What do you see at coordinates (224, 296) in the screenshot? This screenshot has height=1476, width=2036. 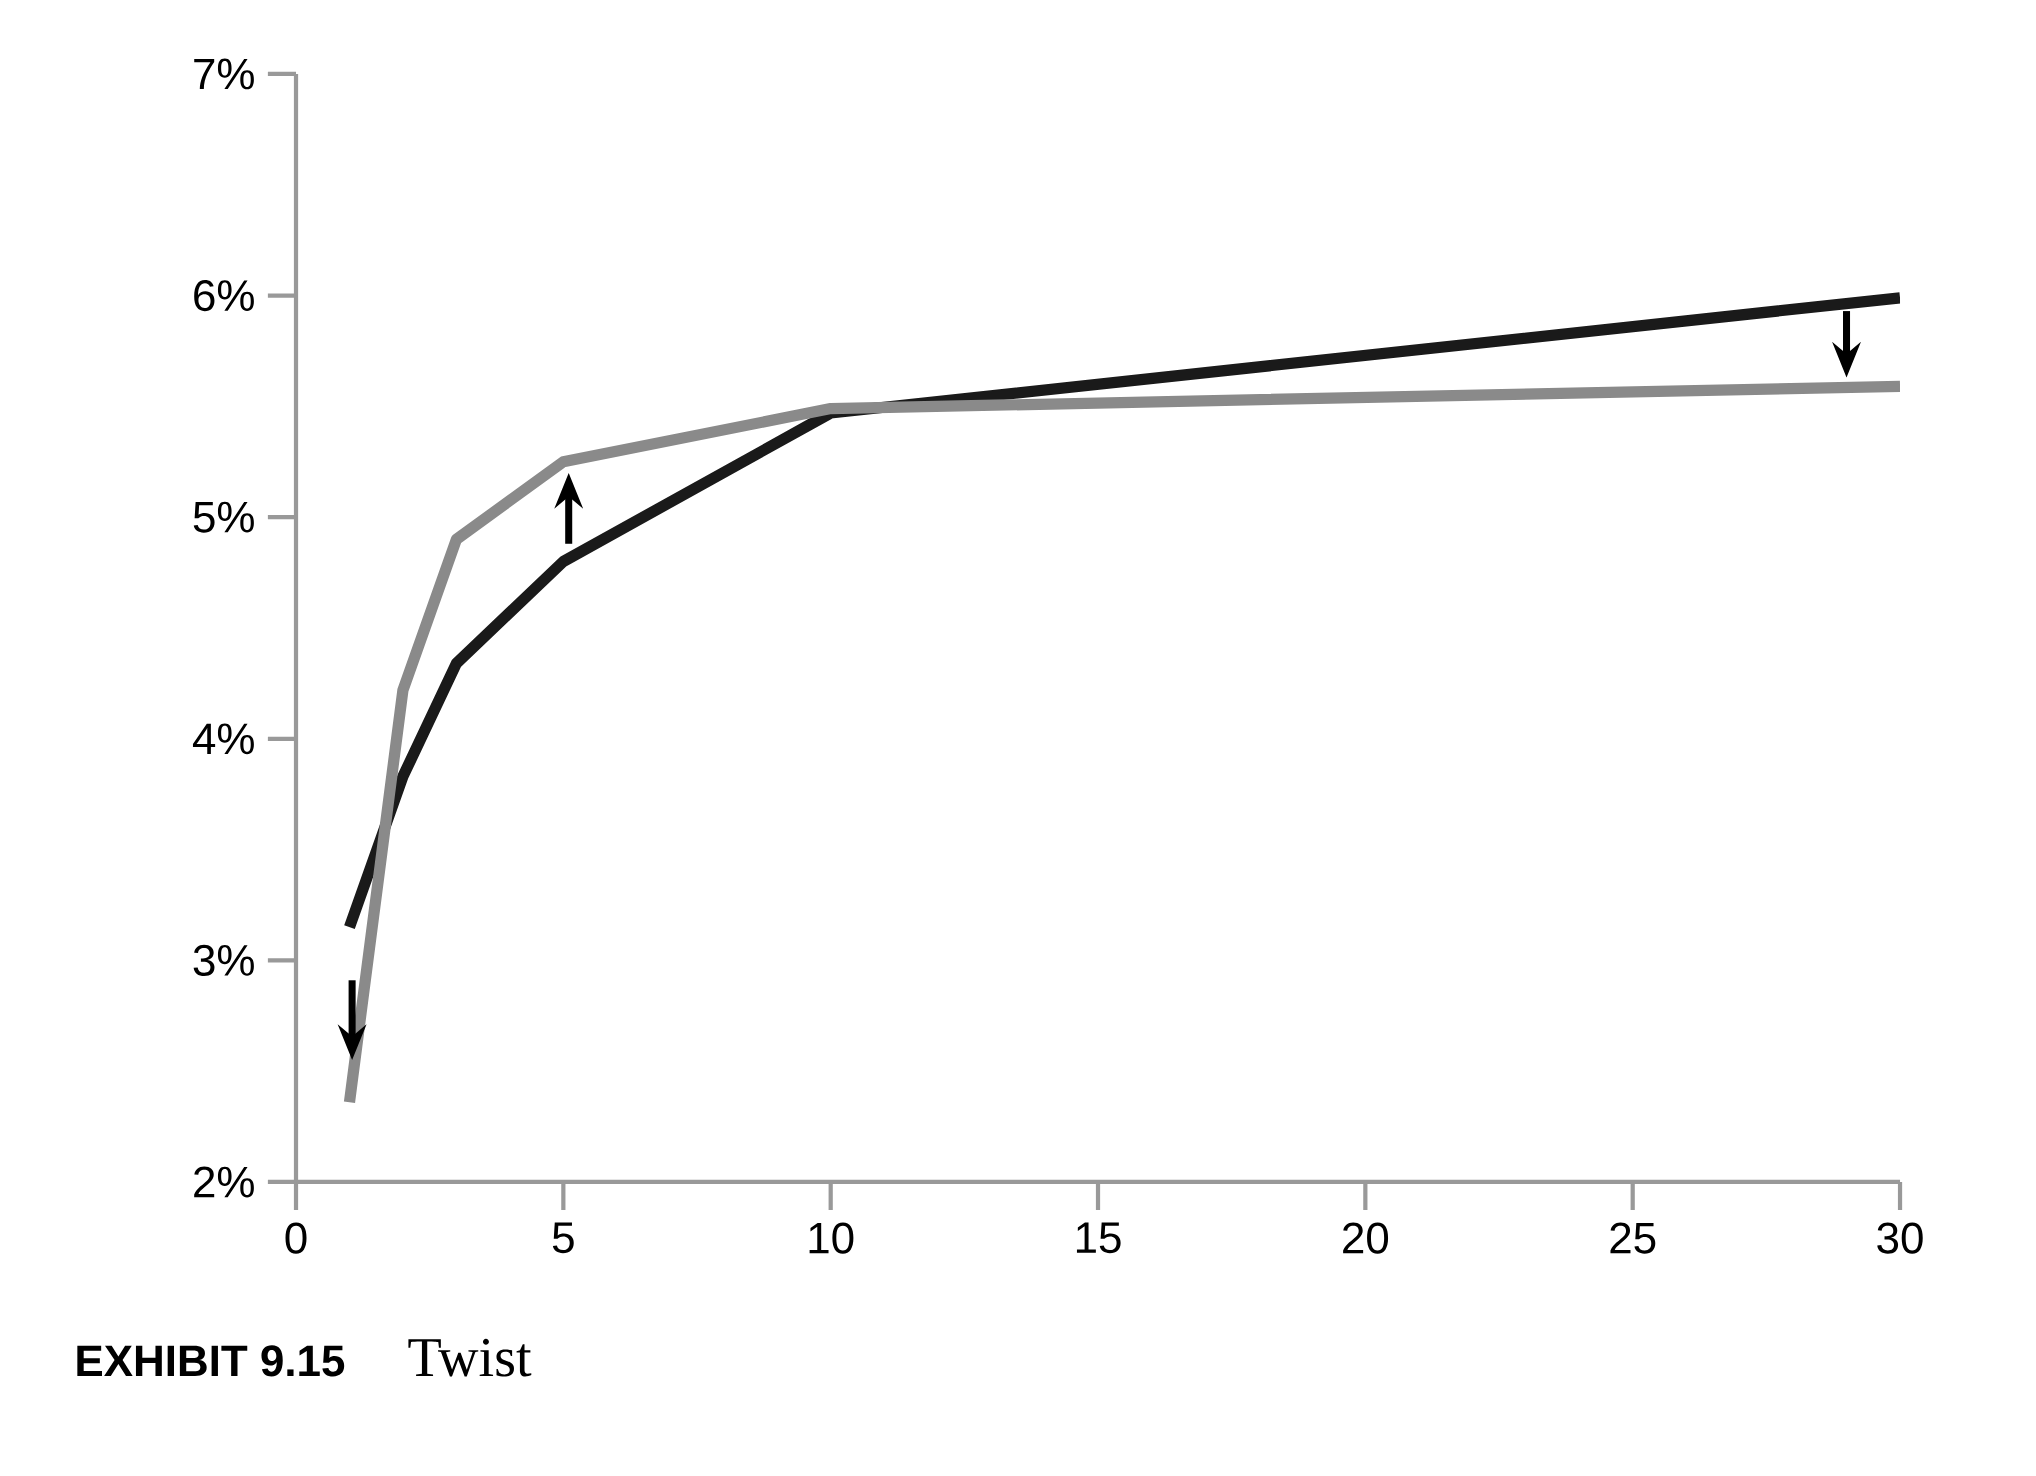 I see `y-tick-label: 6%` at bounding box center [224, 296].